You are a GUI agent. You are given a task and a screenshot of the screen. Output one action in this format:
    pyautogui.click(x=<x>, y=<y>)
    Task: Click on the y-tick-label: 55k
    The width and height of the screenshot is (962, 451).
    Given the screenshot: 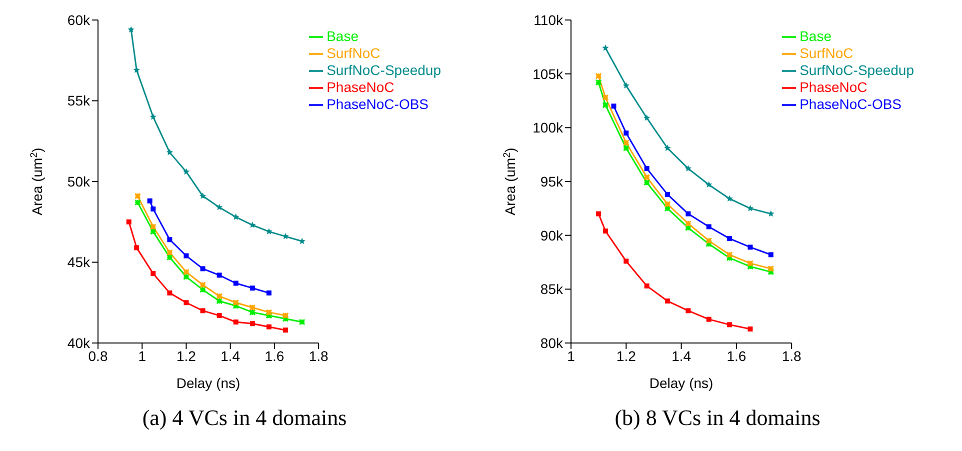 What is the action you would take?
    pyautogui.click(x=79, y=100)
    